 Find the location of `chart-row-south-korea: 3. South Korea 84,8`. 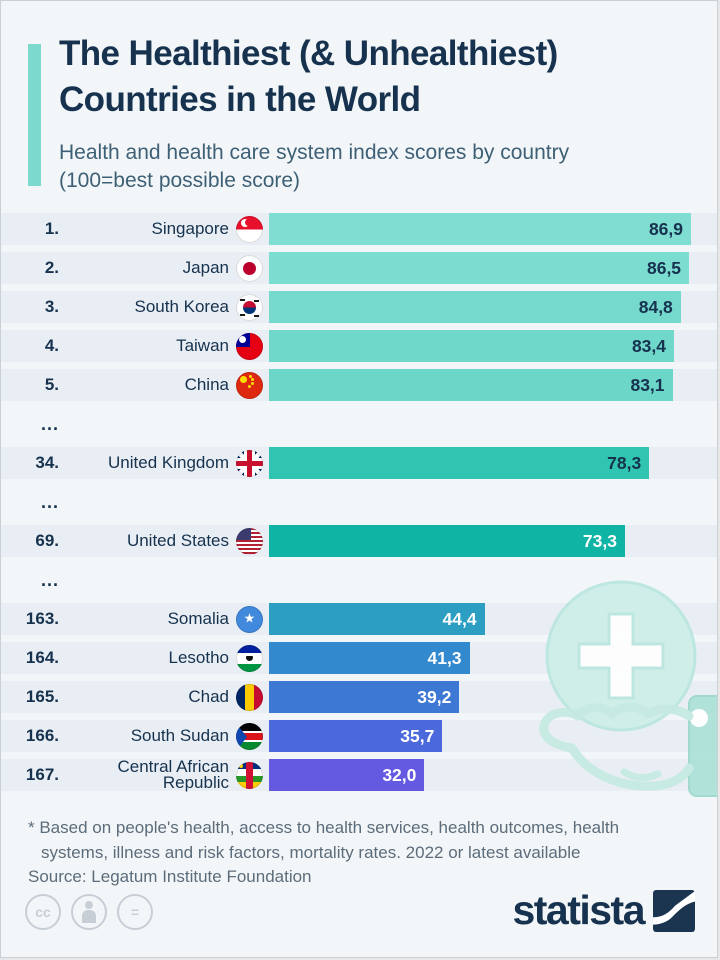

chart-row-south-korea: 3. South Korea 84,8 is located at coordinates (359, 307).